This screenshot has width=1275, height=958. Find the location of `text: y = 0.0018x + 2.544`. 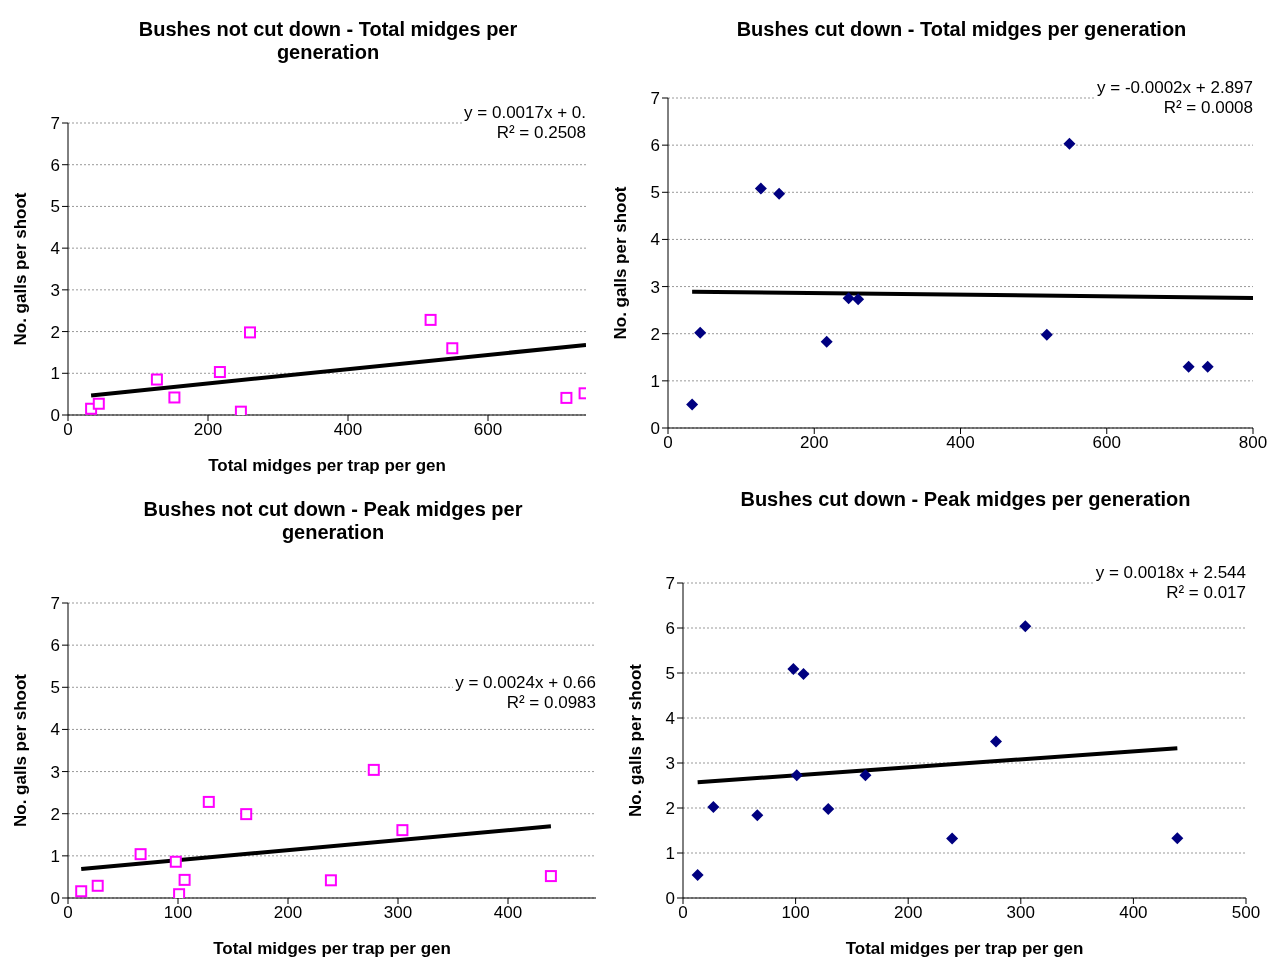

text: y = 0.0018x + 2.544 is located at coordinates (1170, 573).